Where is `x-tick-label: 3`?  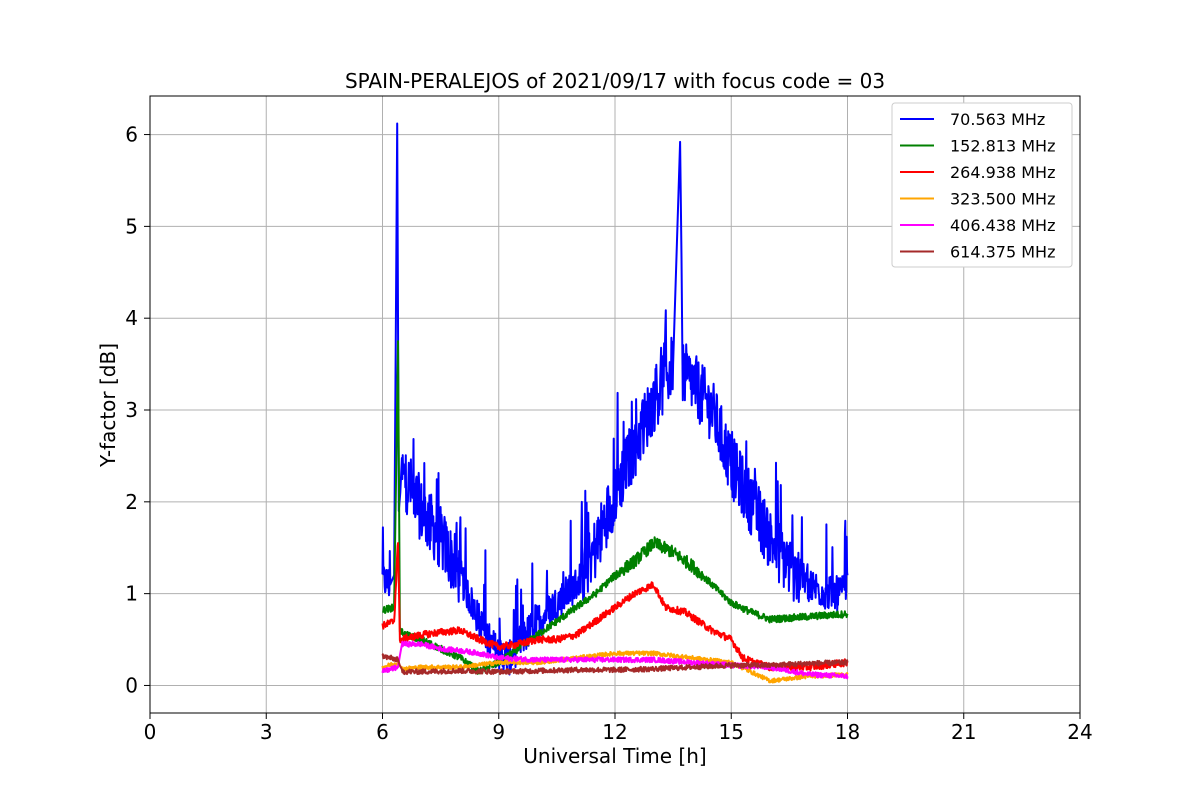 x-tick-label: 3 is located at coordinates (266, 732).